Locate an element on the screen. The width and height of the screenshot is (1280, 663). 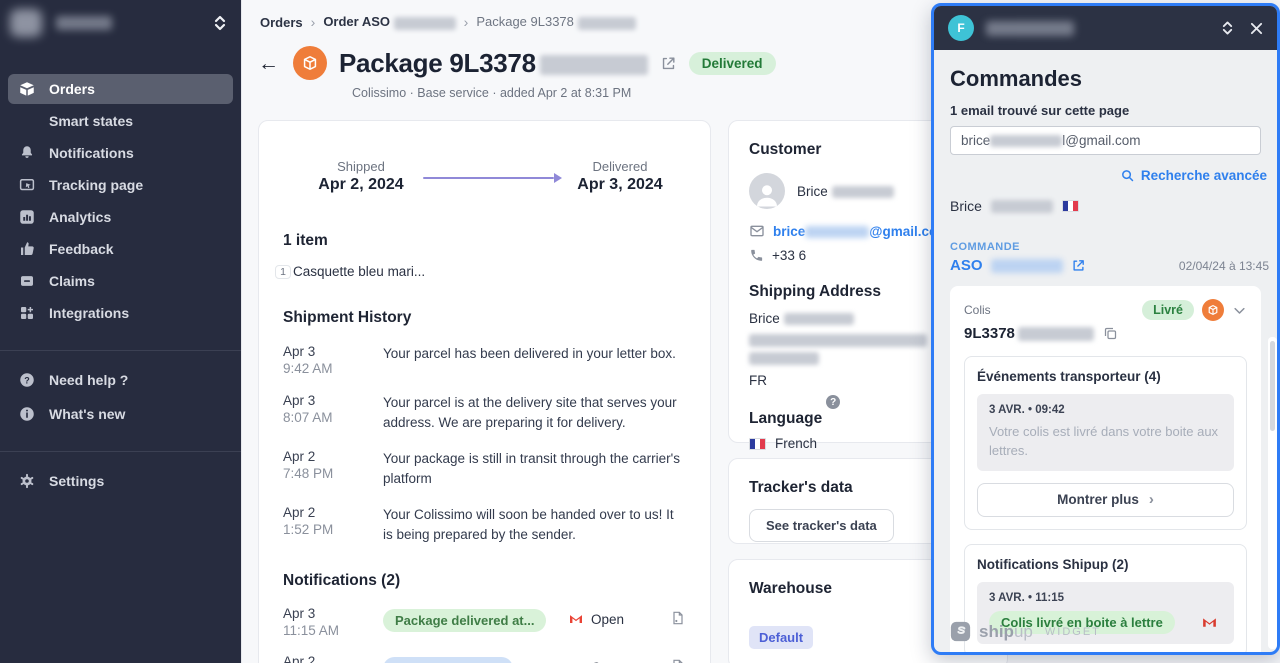
redacted-widget-account is located at coordinates (1030, 28).